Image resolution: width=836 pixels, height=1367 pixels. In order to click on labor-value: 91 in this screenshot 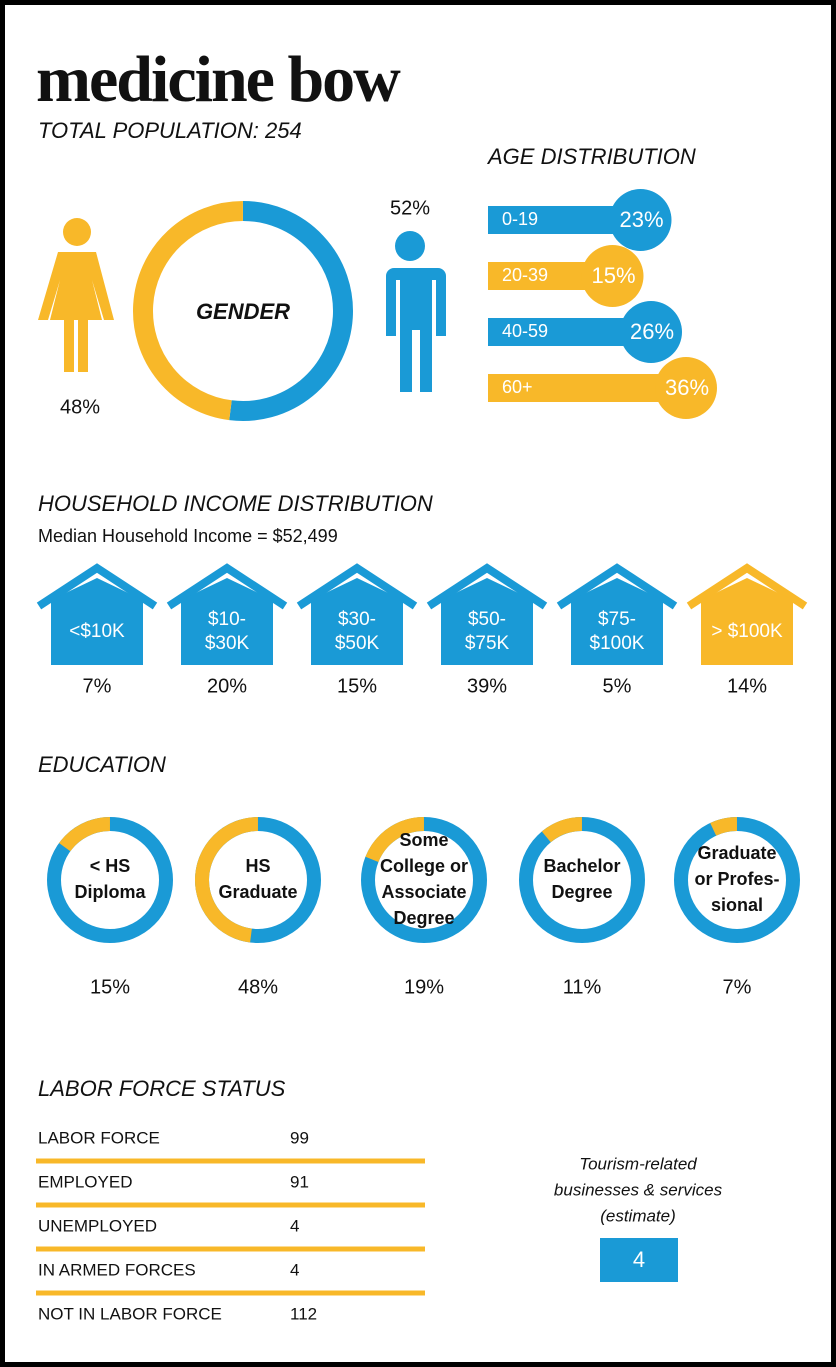, I will do `click(299, 1181)`.